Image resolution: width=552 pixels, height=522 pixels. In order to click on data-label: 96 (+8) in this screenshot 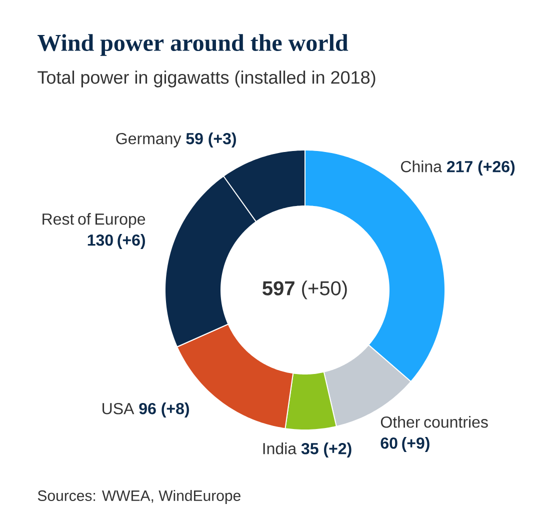, I will do `click(164, 410)`.